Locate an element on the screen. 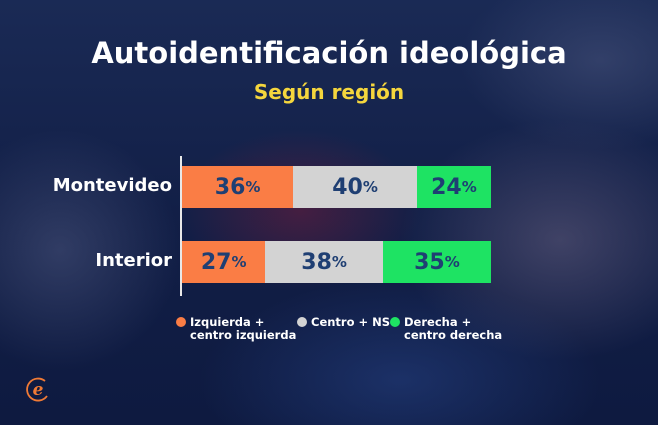 Image resolution: width=658 pixels, height=425 pixels. category-label: Montevideo is located at coordinates (112, 185).